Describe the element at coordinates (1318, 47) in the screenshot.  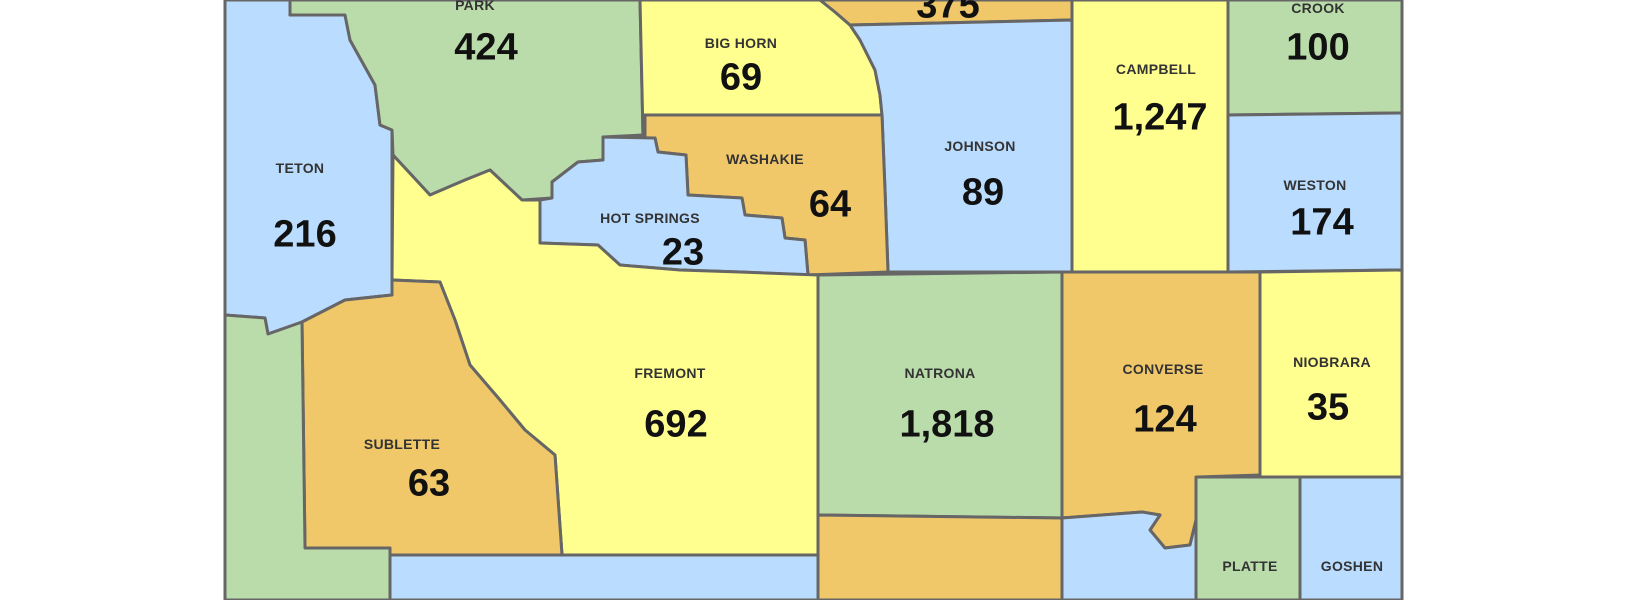
I see `county-value-crook: 100` at that location.